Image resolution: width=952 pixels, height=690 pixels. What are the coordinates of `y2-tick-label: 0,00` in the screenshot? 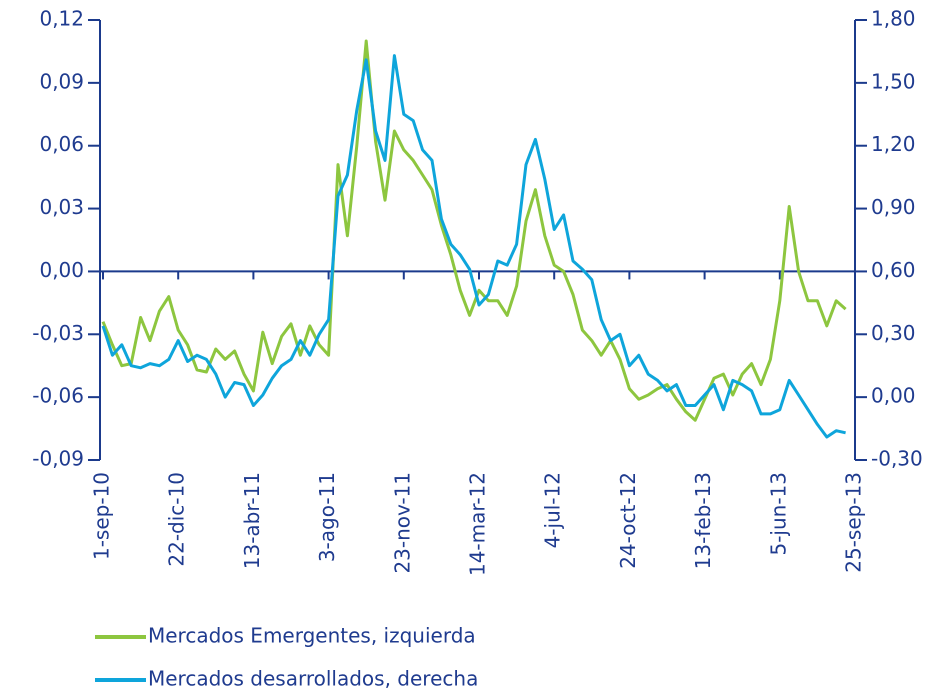 It's located at (893, 396).